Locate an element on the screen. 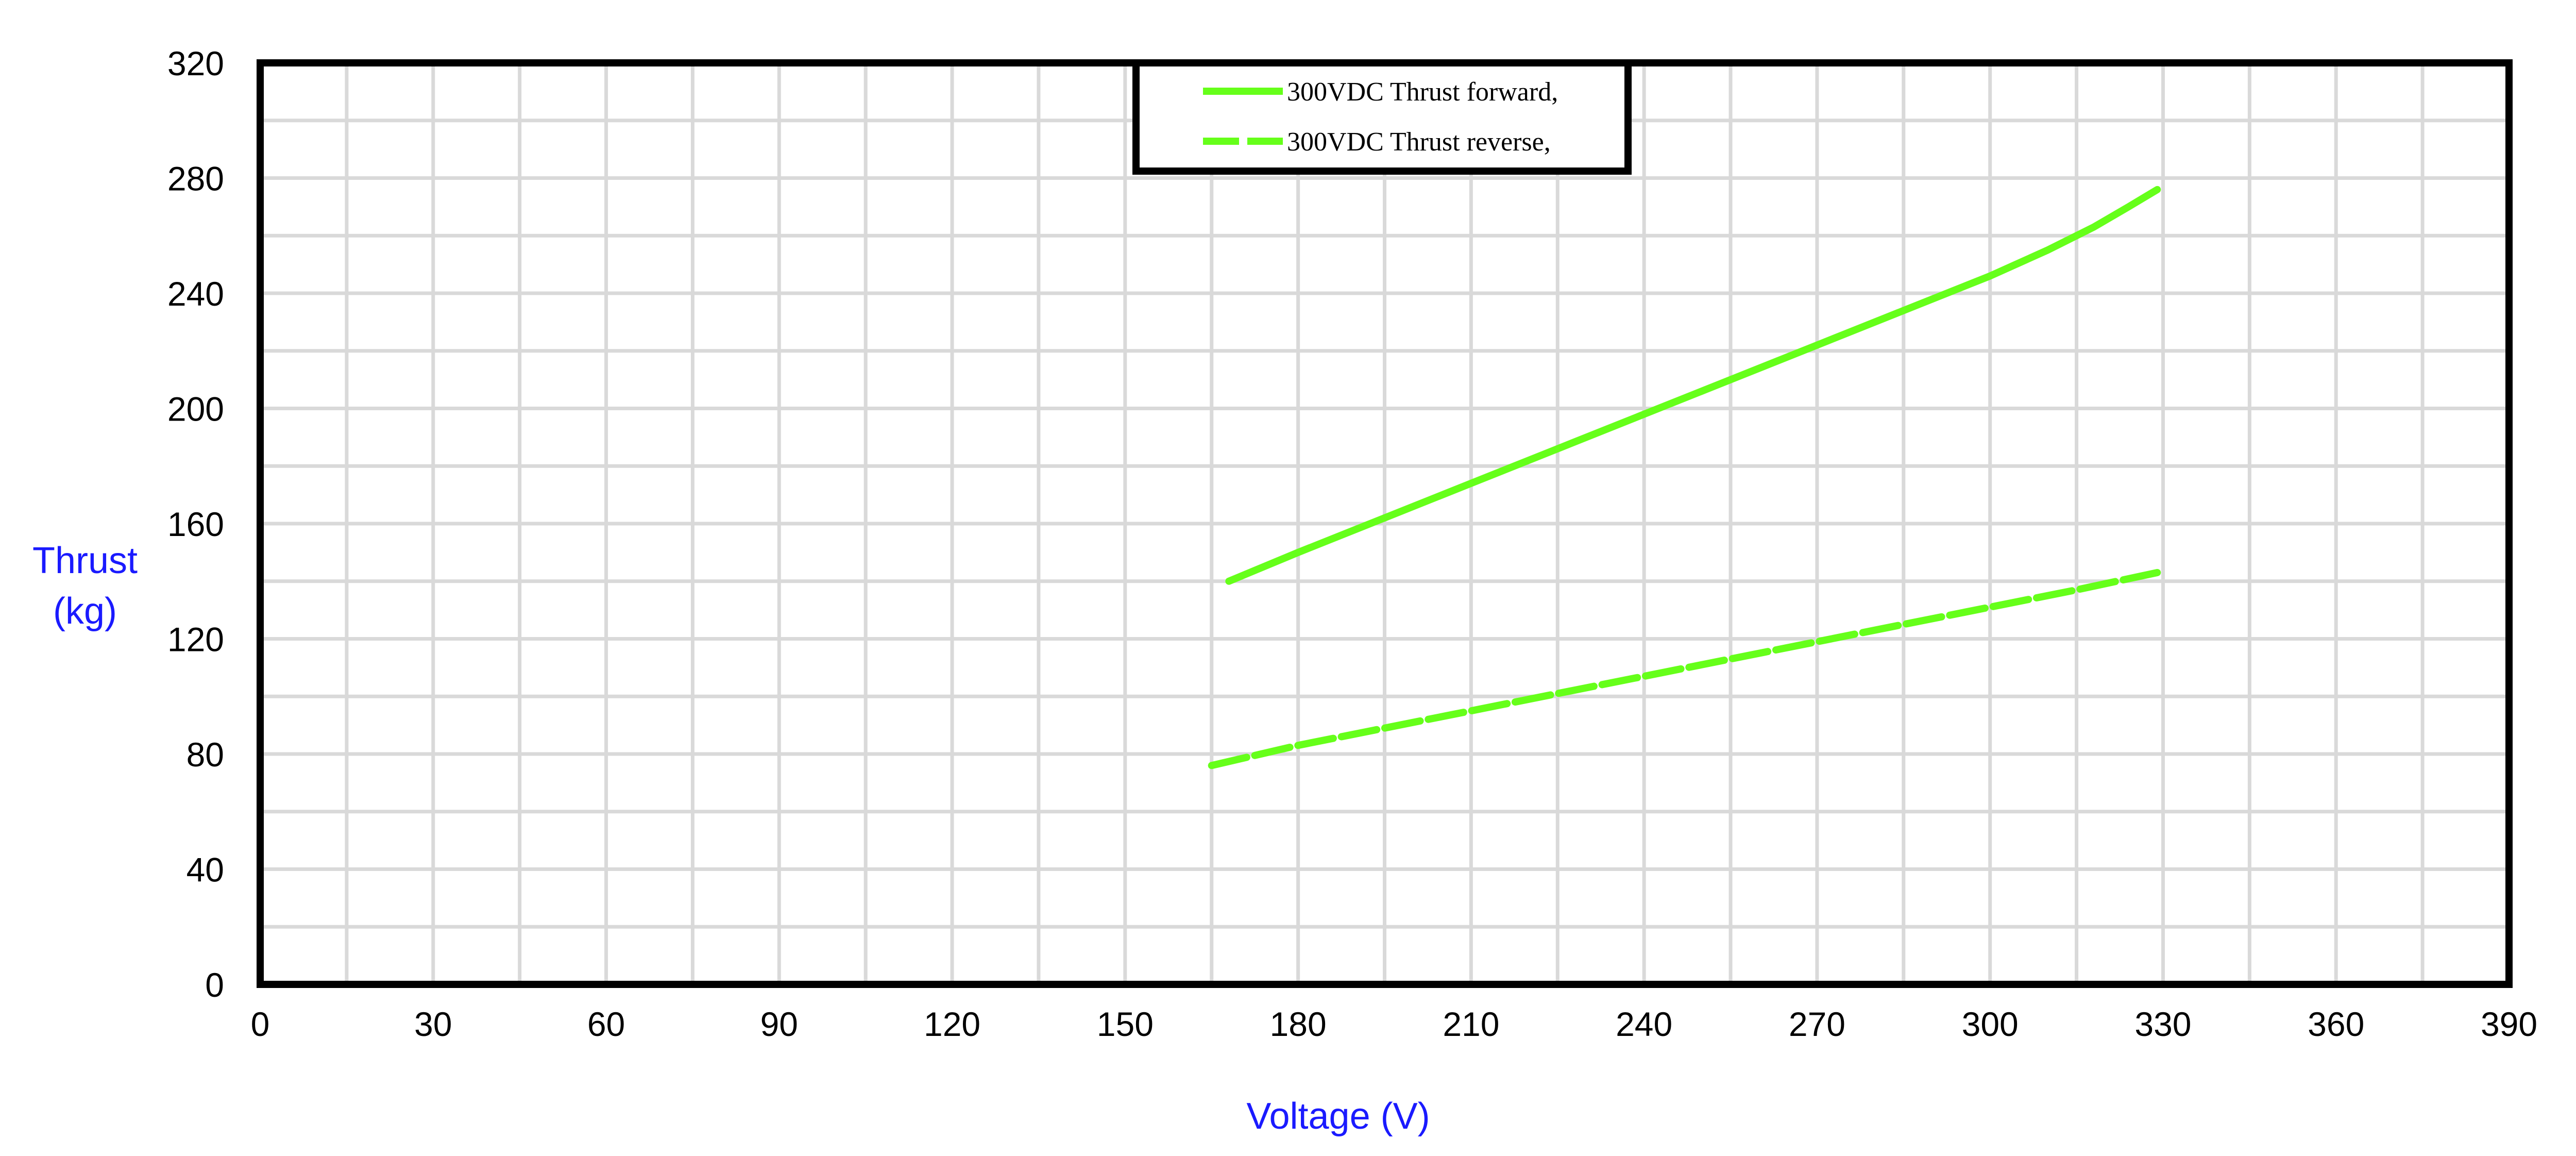 The image size is (2576, 1156). y-axis-title-line-2: (kg) is located at coordinates (85, 611).